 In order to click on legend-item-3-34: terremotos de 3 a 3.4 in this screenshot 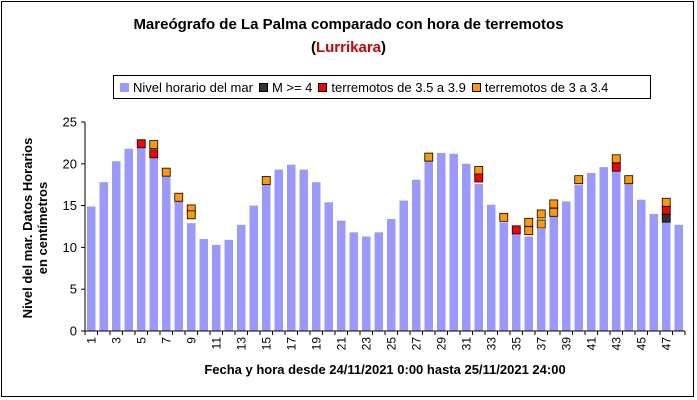, I will do `click(540, 87)`.